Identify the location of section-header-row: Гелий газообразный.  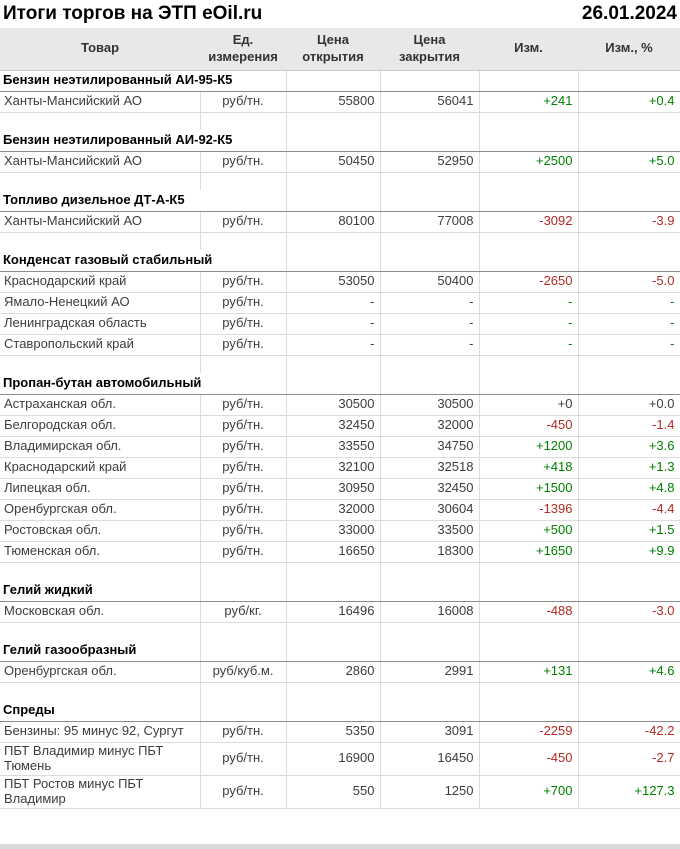
(340, 651).